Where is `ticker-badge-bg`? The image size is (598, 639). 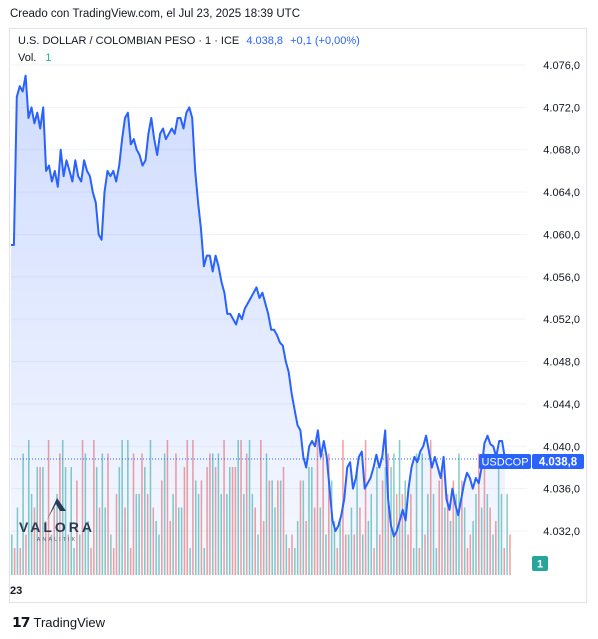 ticker-badge-bg is located at coordinates (505, 461).